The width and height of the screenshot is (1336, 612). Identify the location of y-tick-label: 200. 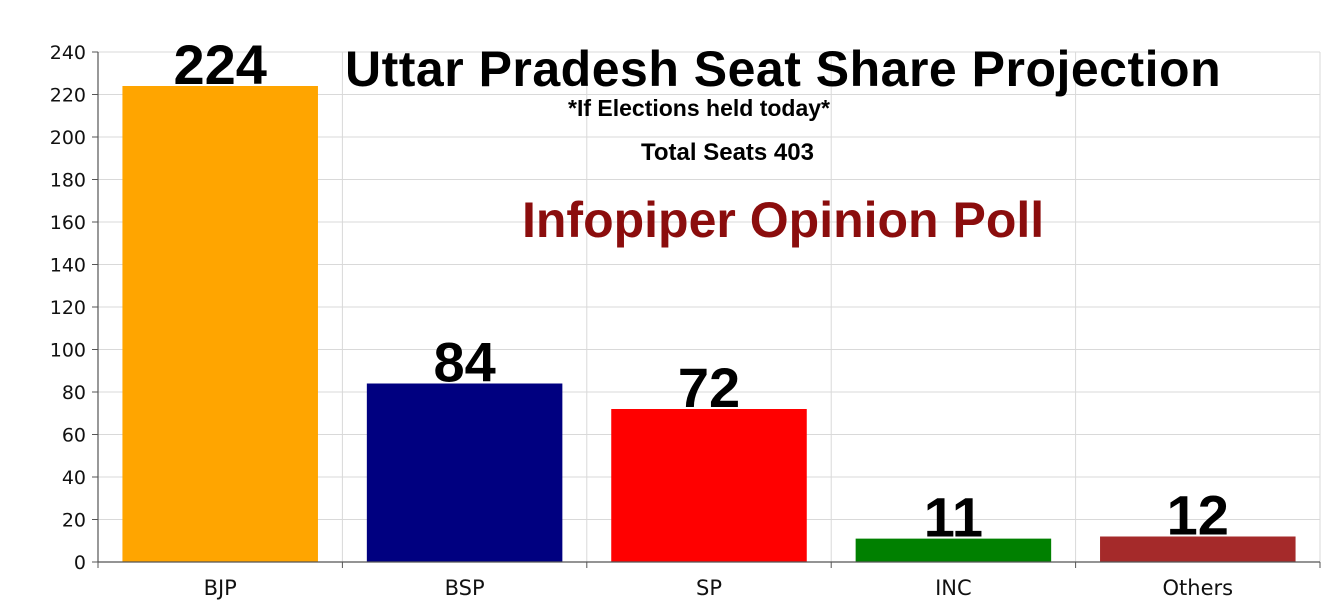
(68, 138).